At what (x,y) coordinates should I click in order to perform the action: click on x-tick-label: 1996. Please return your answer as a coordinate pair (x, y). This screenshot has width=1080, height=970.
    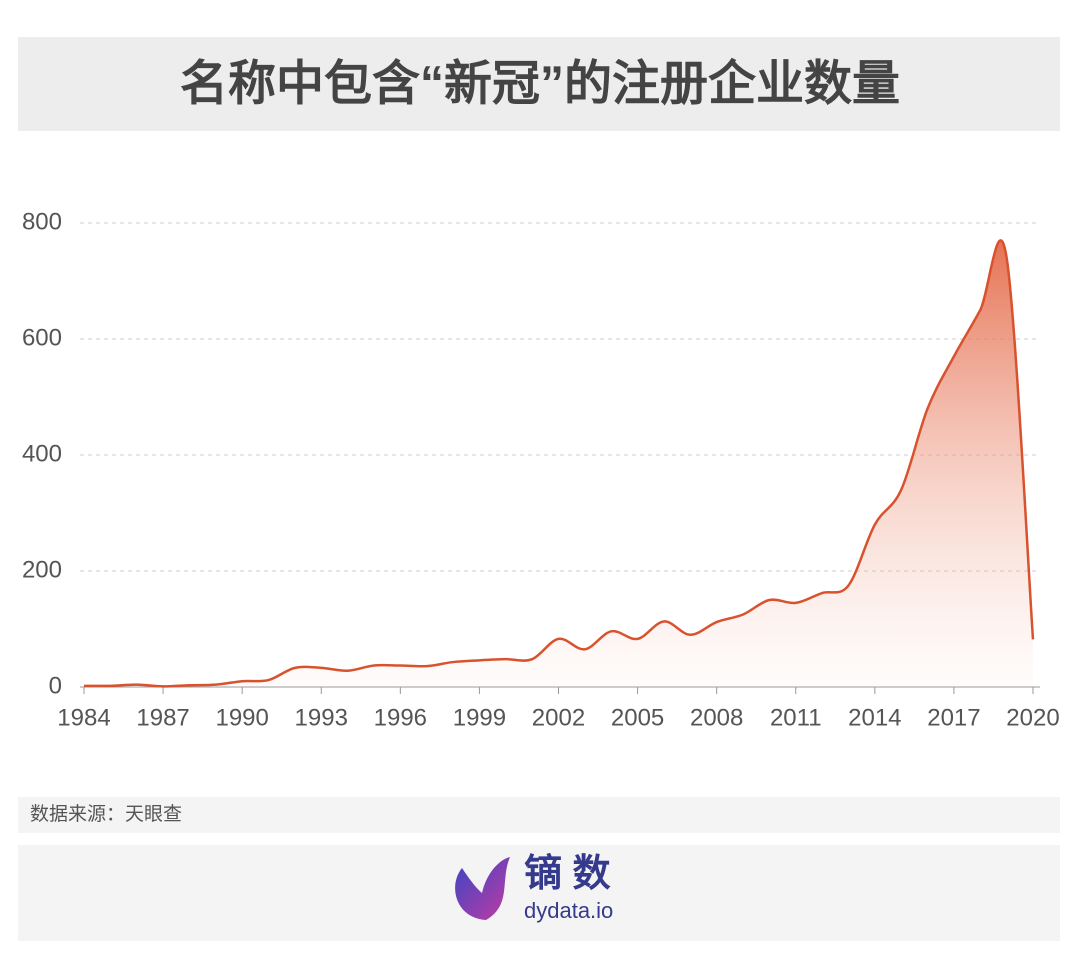
    Looking at the image, I should click on (400, 717).